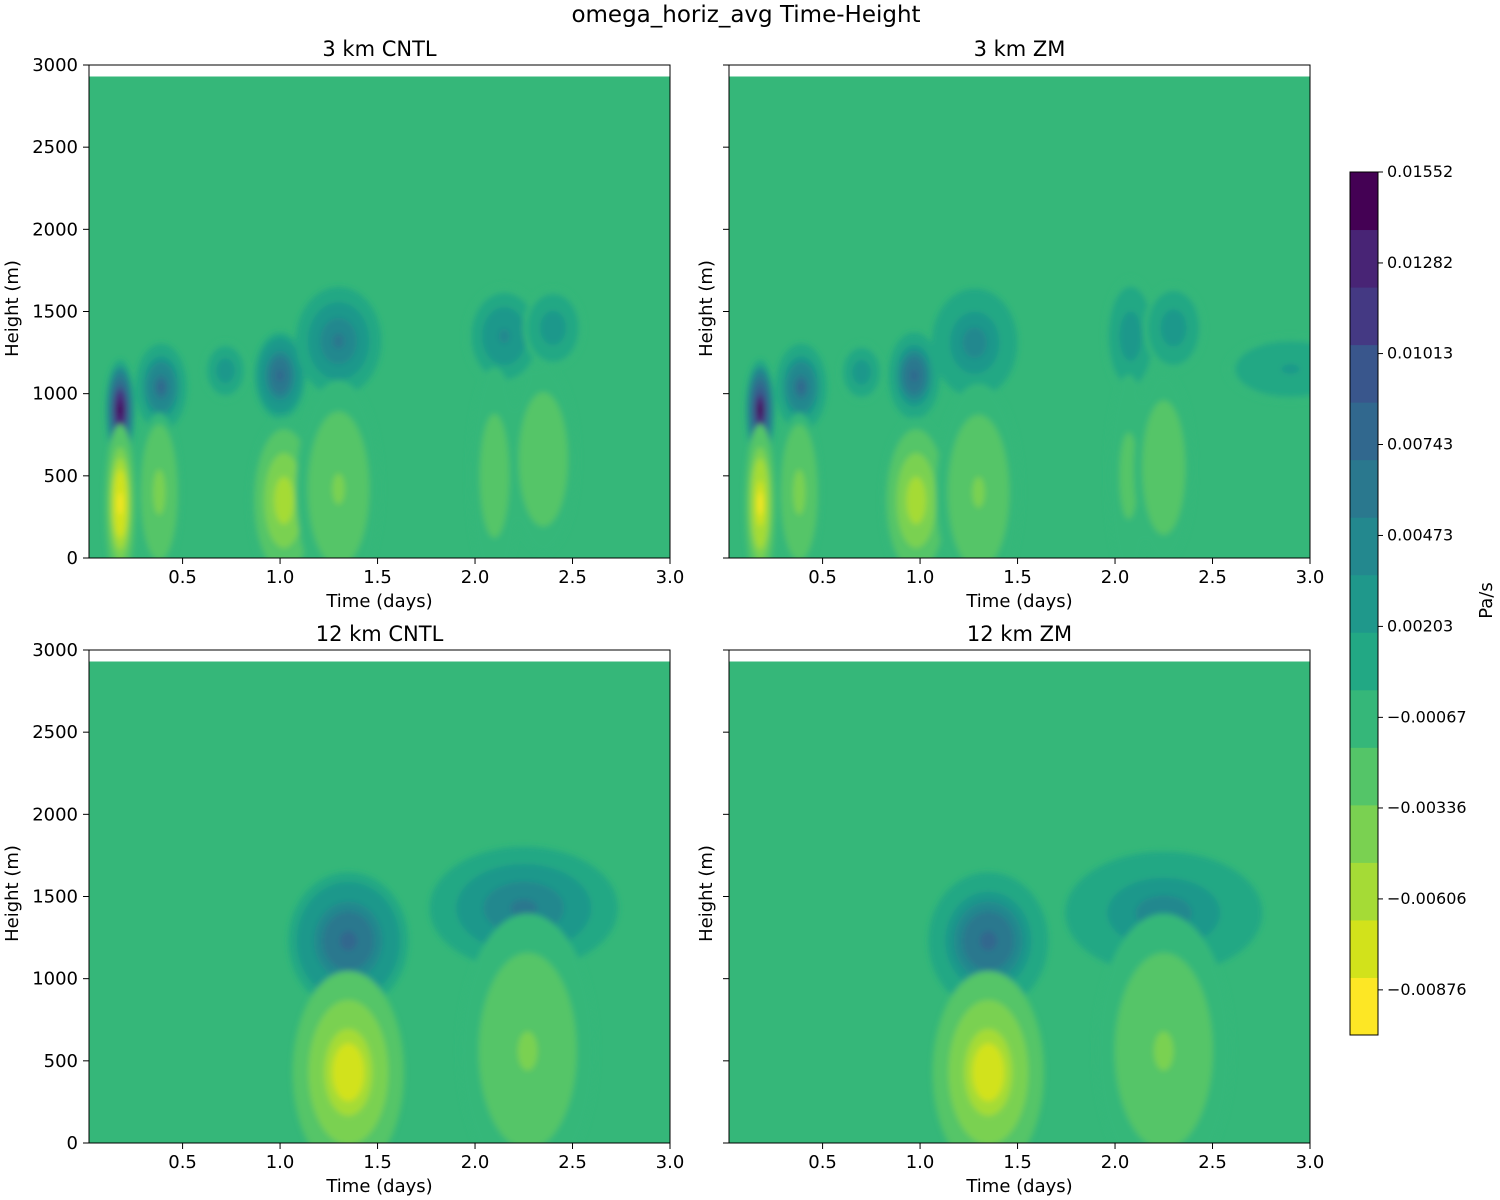  Describe the element at coordinates (1420, 171) in the screenshot. I see `colorbar-tick-label: 0.01552` at that location.